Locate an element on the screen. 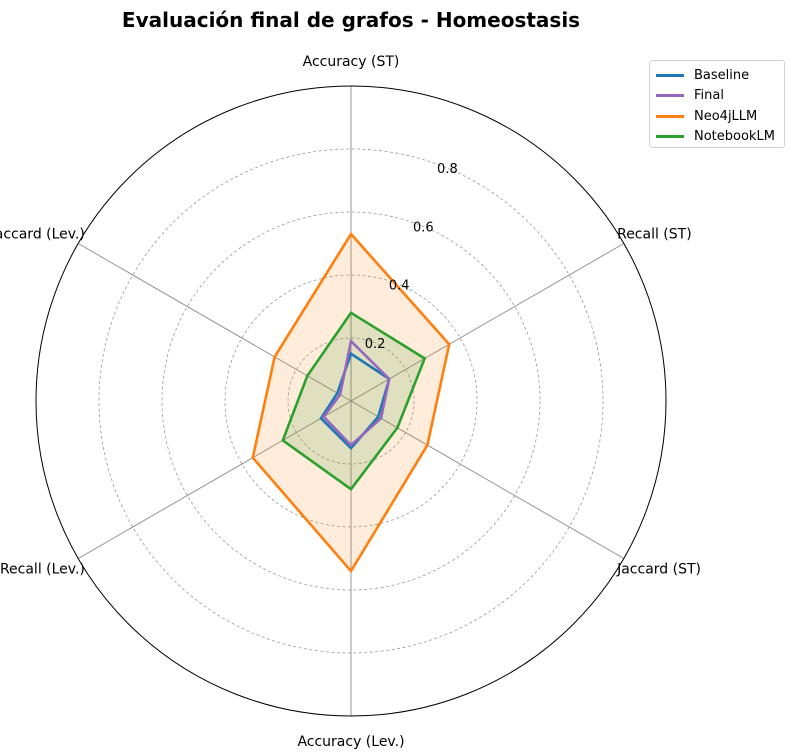 The width and height of the screenshot is (795, 753). axis-label: Accuracy (Lev.) is located at coordinates (350, 742).